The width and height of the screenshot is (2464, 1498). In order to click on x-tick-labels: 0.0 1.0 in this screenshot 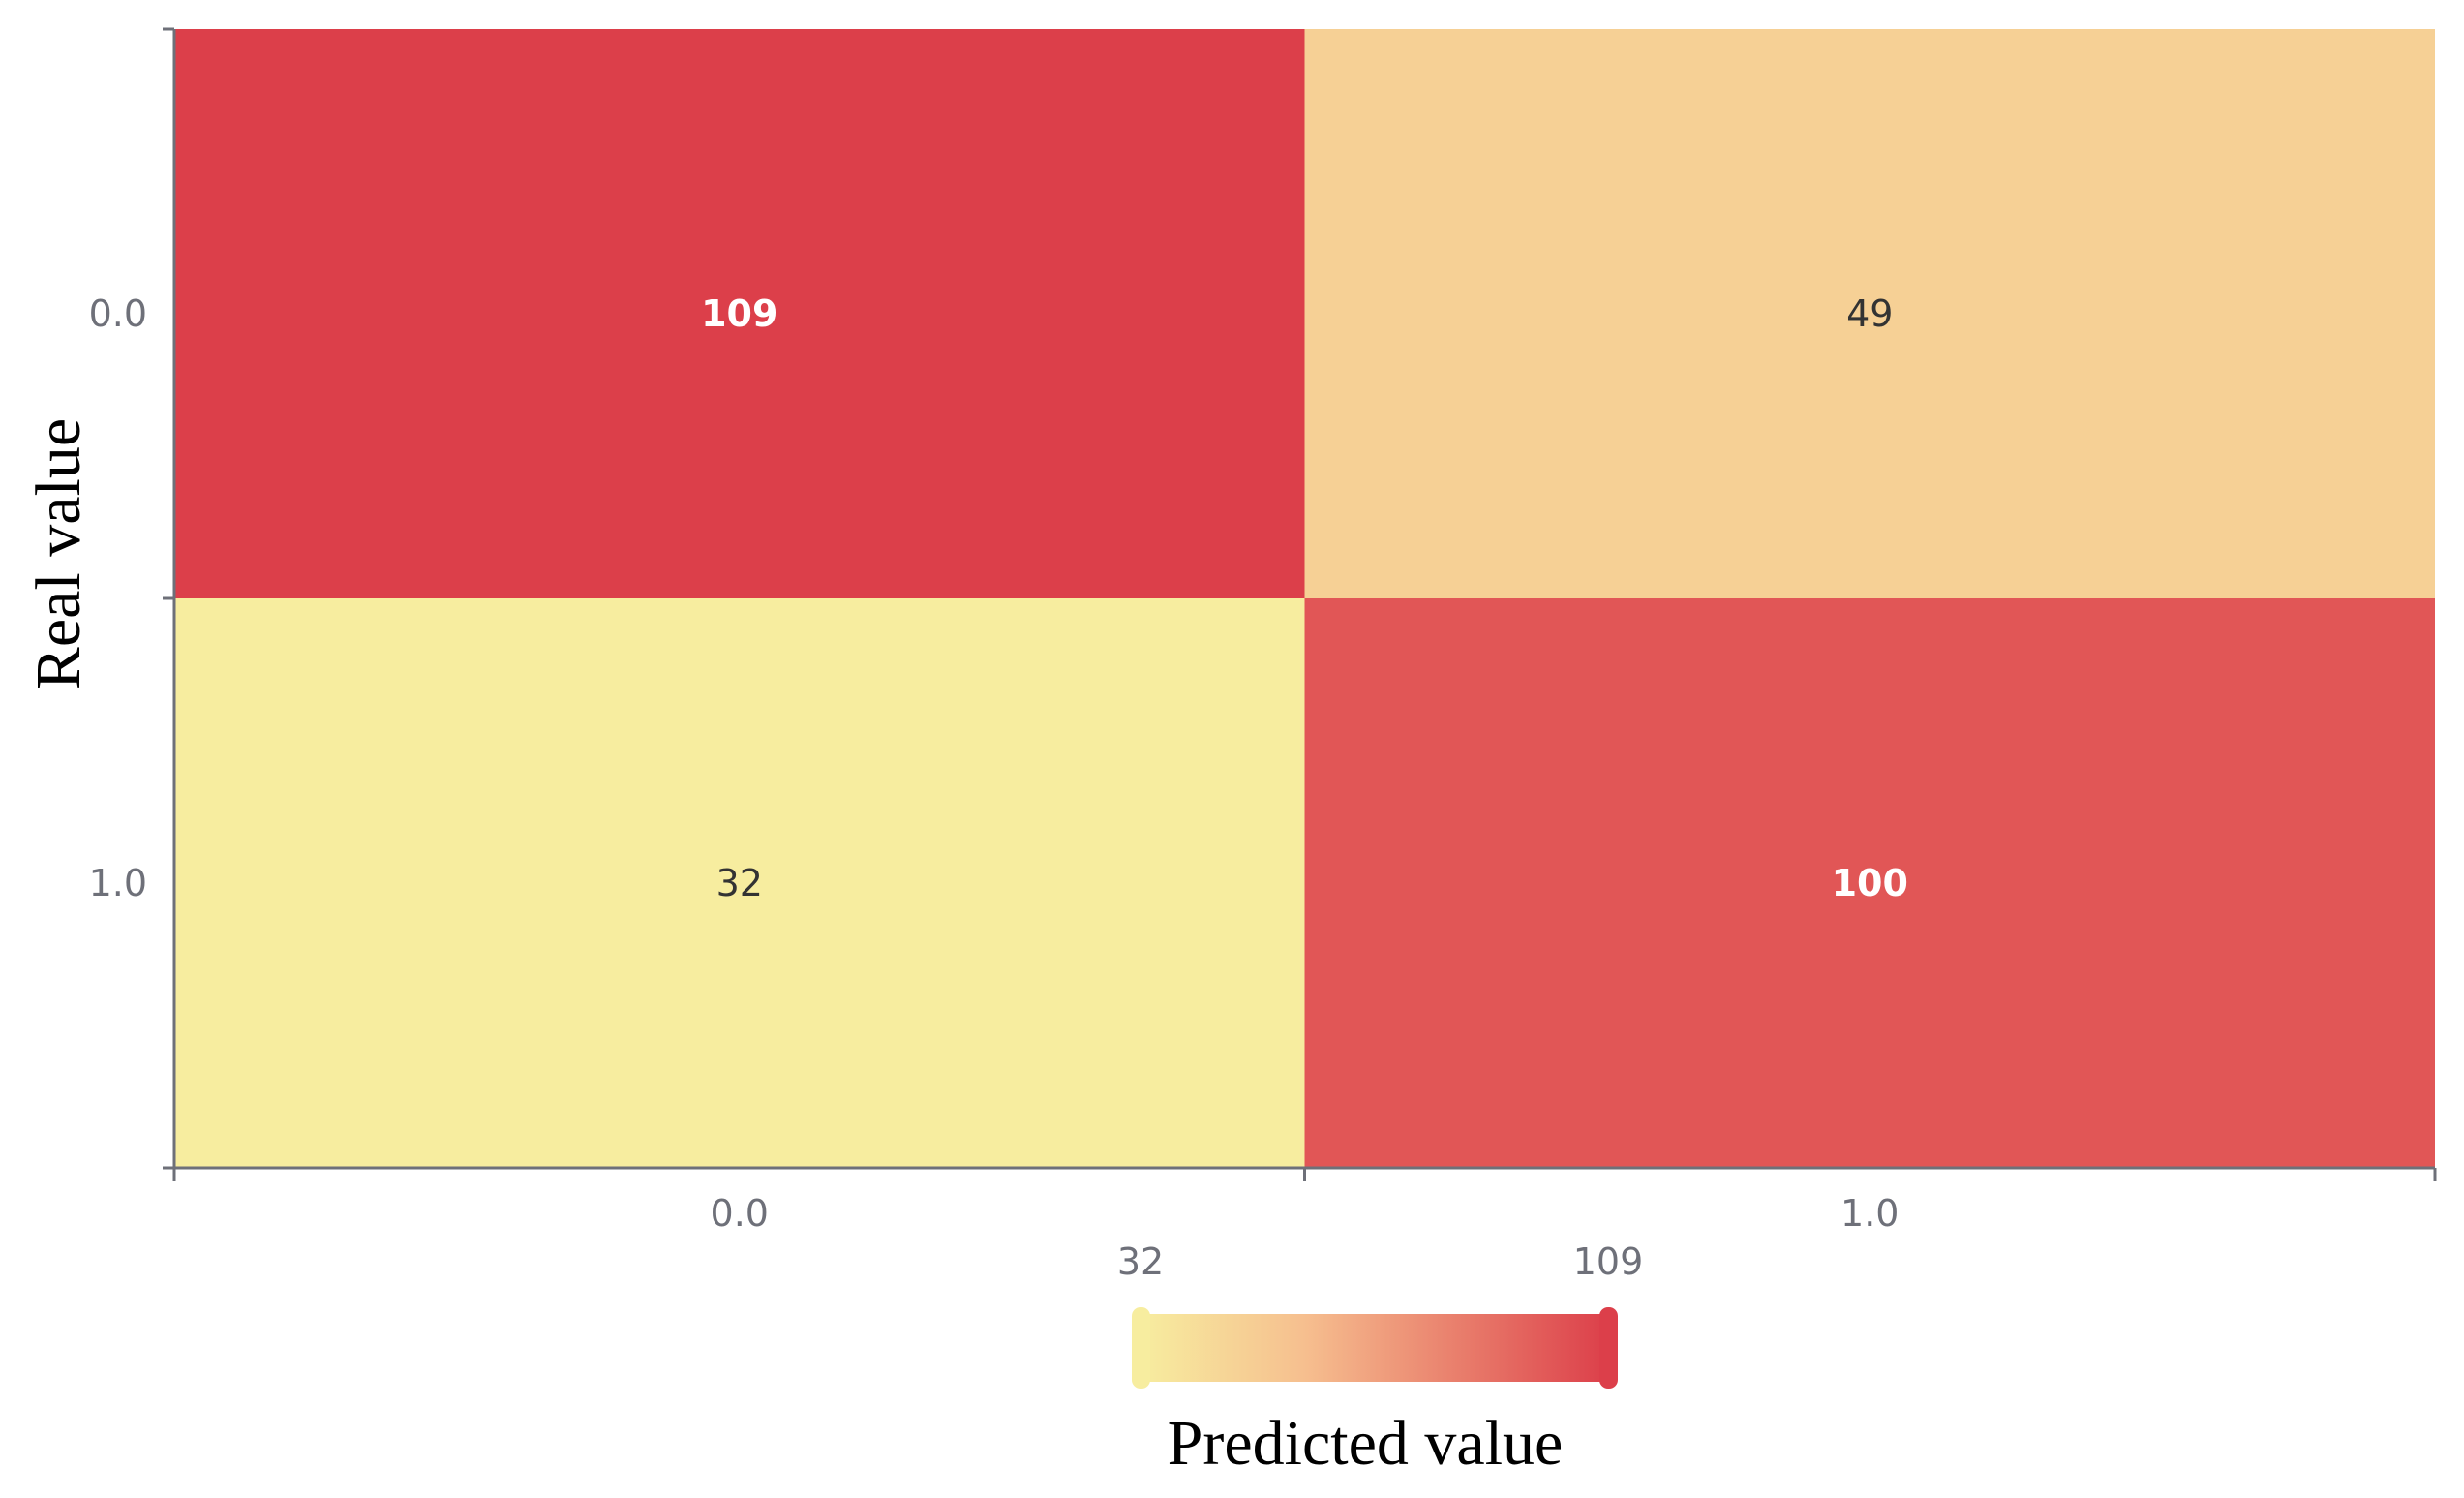, I will do `click(1305, 1213)`.